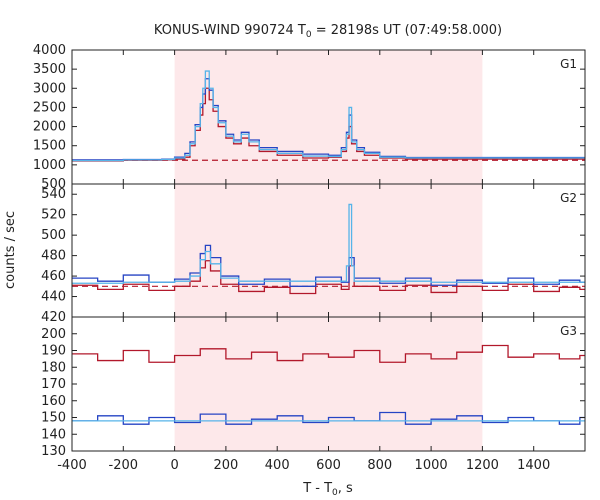 The height and width of the screenshot is (500, 600). Describe the element at coordinates (53, 401) in the screenshot. I see `y-tick-label: 160` at that location.